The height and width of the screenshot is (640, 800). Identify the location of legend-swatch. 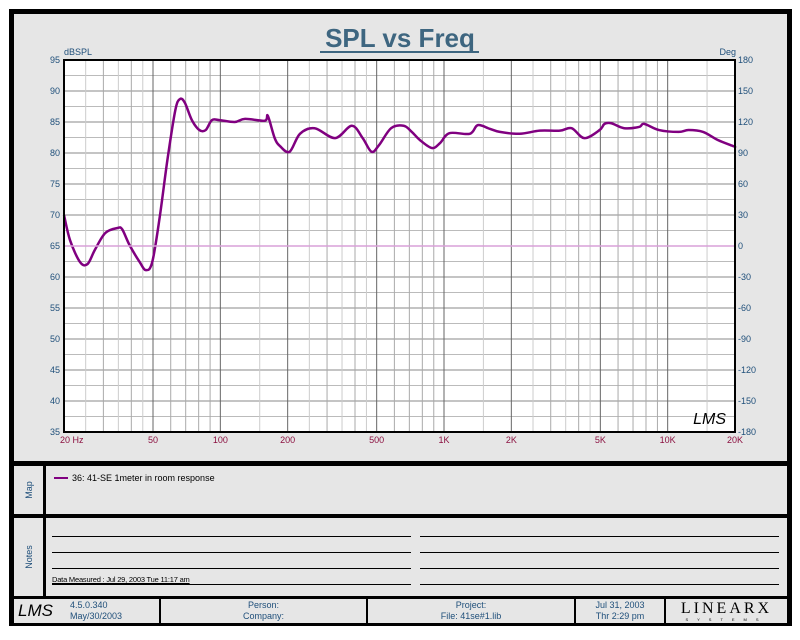
(61, 478).